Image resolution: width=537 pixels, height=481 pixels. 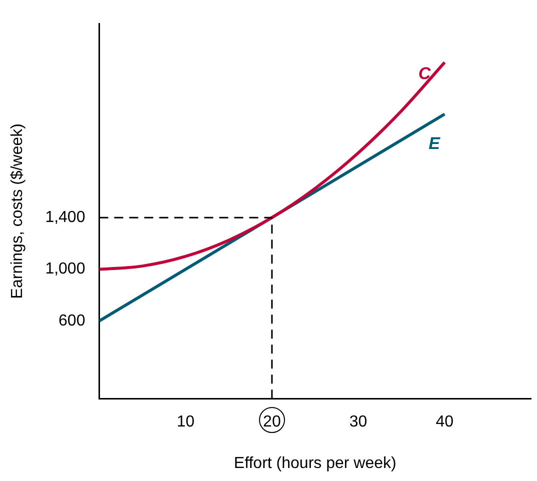 I want to click on series-label: E, so click(x=434, y=143).